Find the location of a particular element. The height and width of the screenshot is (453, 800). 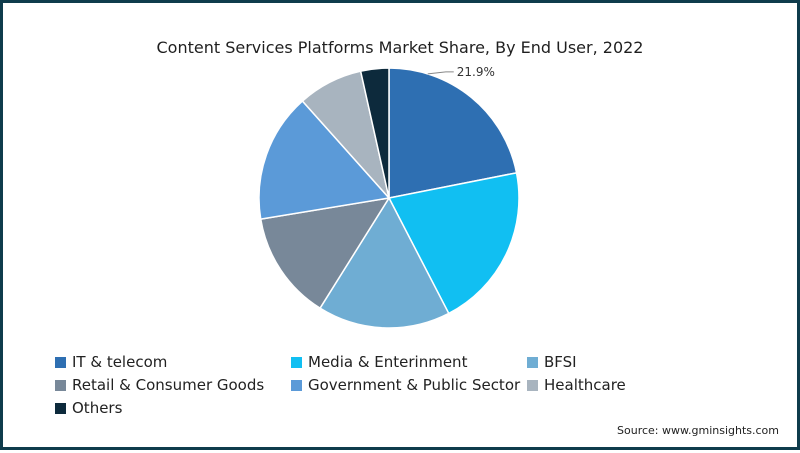

pie-slice-it-and-telecom is located at coordinates (453, 133).